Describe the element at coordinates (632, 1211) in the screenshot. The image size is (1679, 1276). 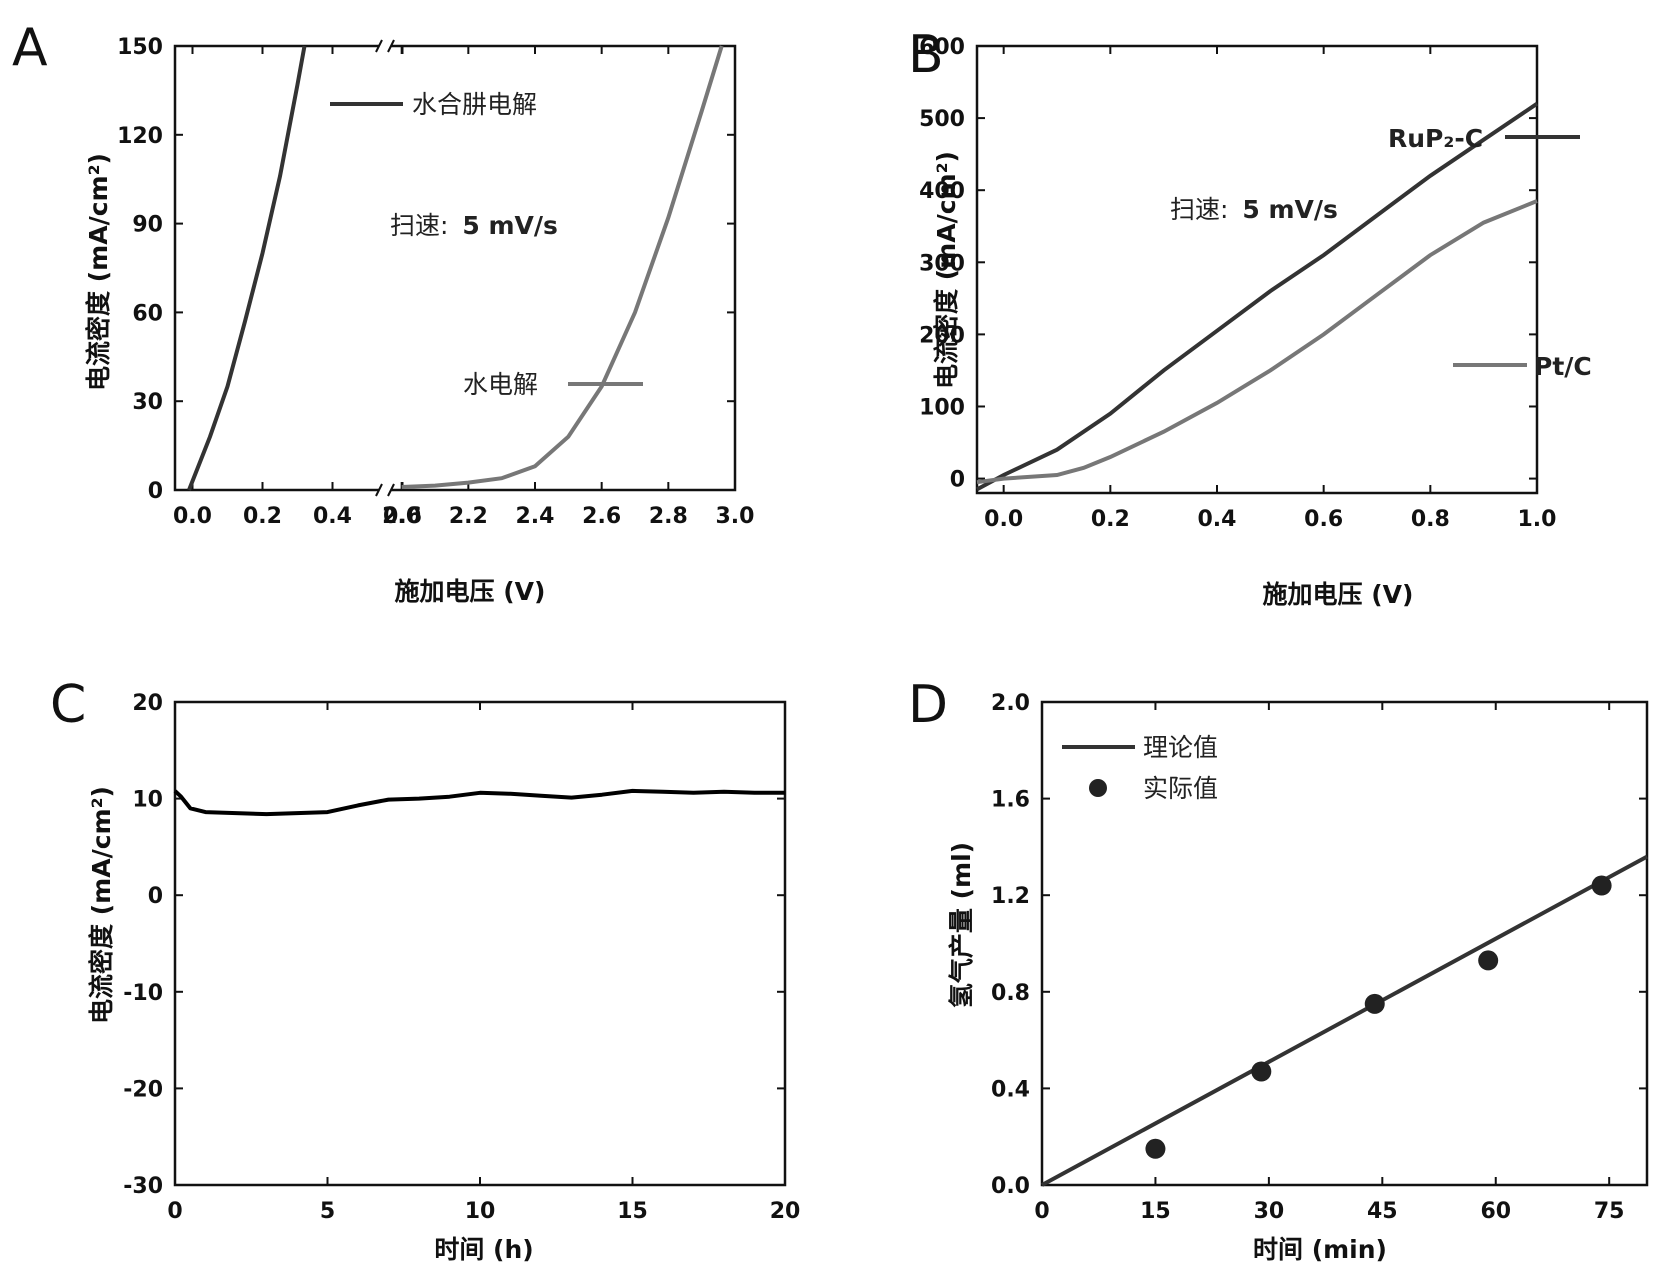
I see `panel-c-x-tick-label: 15` at that location.